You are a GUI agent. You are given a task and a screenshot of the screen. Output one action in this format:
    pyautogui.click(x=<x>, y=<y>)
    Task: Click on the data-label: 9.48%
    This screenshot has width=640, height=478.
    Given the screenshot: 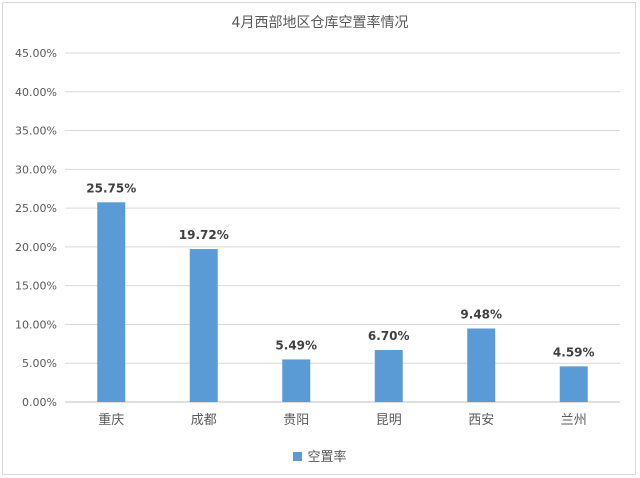 What is the action you would take?
    pyautogui.click(x=481, y=314)
    